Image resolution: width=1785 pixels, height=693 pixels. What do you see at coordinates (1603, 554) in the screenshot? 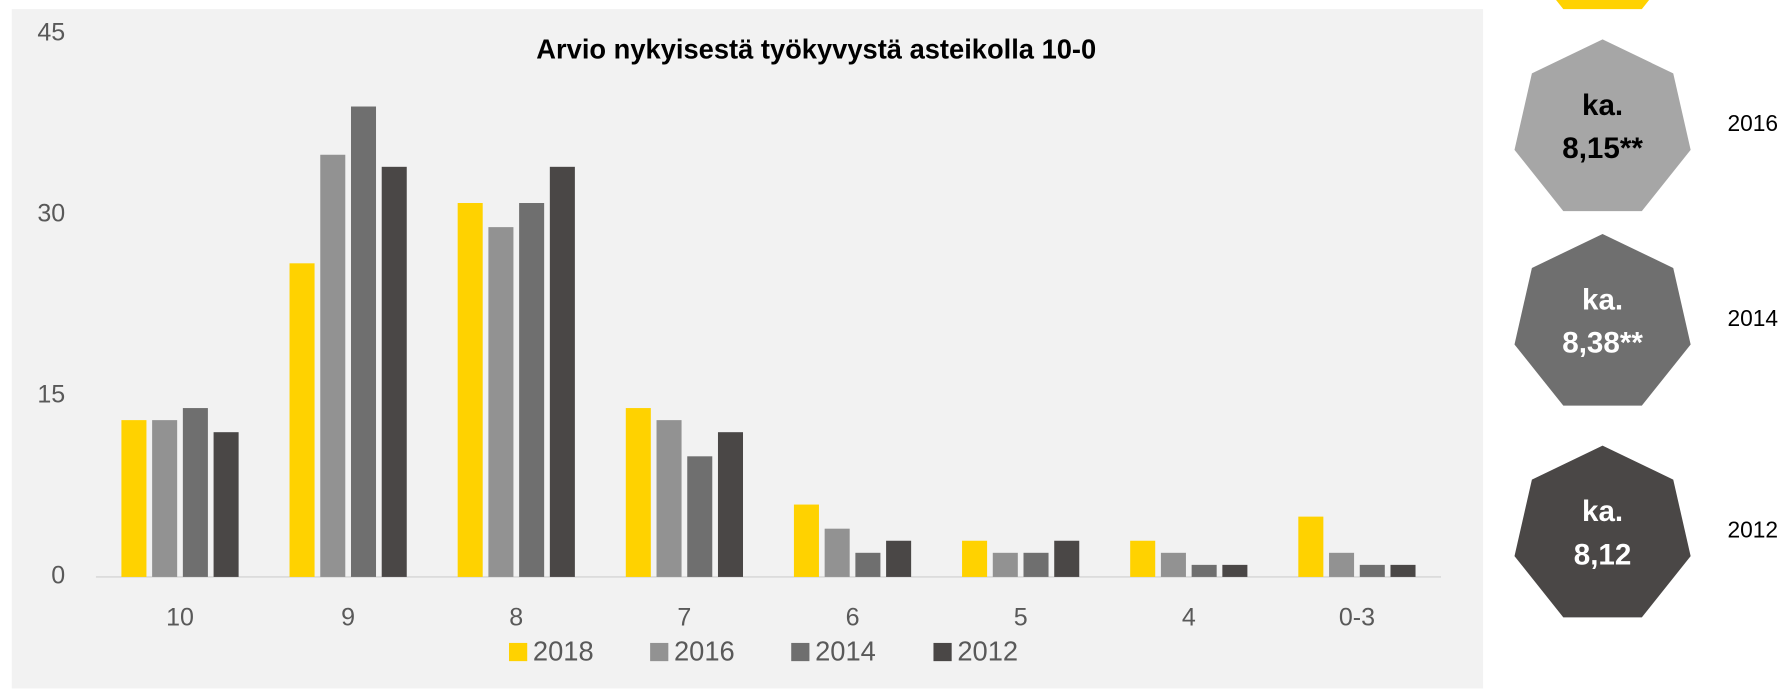
I see `badge-value: 8,12` at bounding box center [1603, 554].